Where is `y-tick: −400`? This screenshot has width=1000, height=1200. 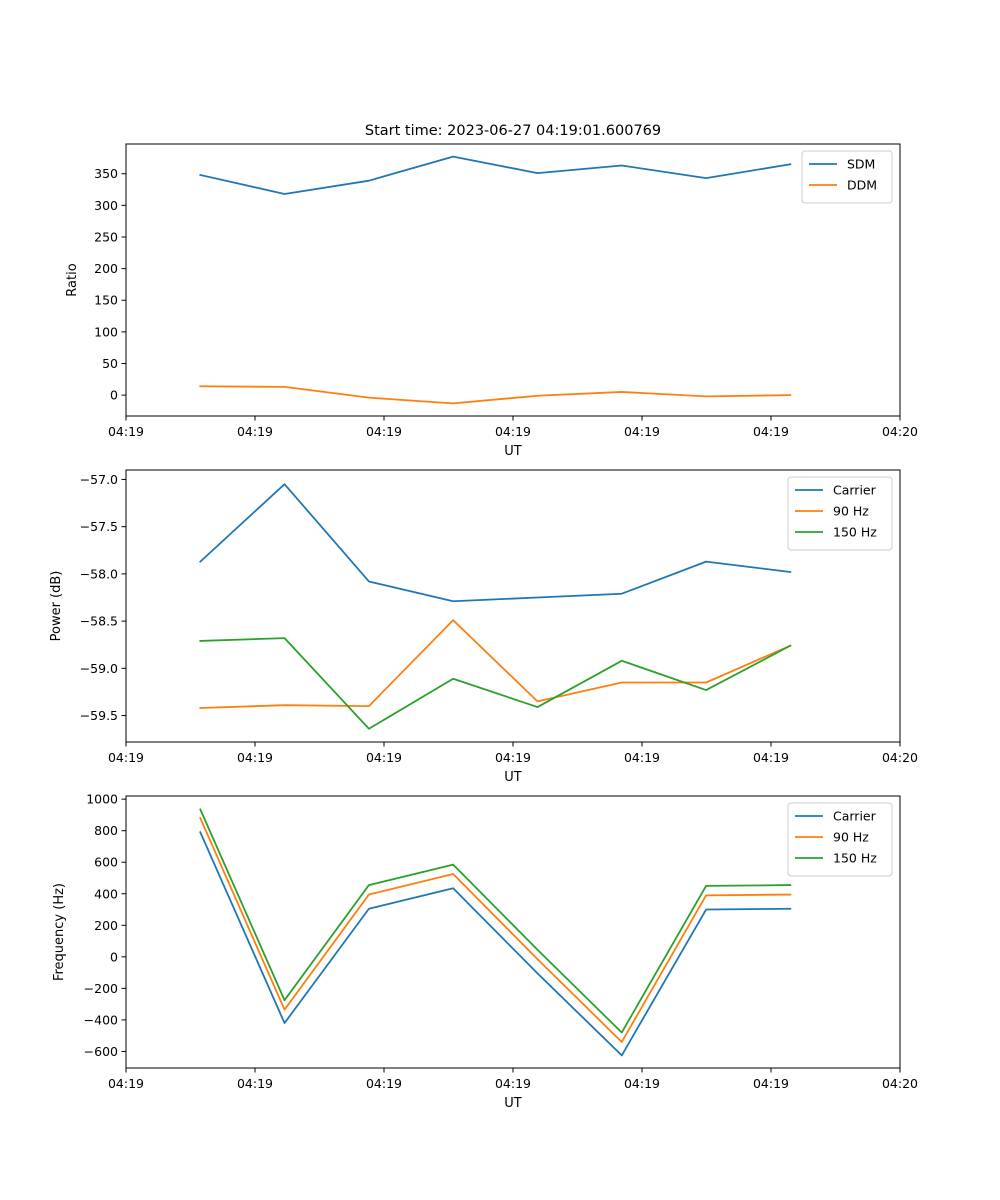
y-tick: −400 is located at coordinates (105, 1019).